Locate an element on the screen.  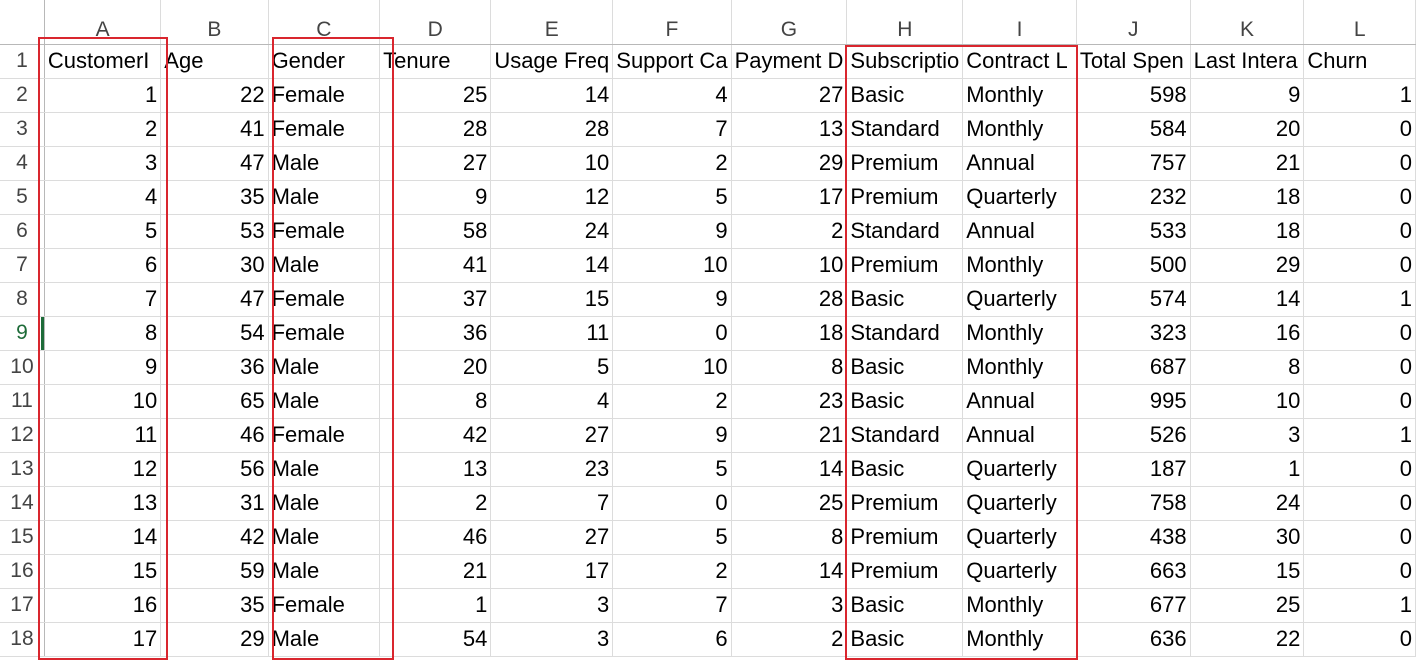
cell-d5: 9 is located at coordinates (435, 197).